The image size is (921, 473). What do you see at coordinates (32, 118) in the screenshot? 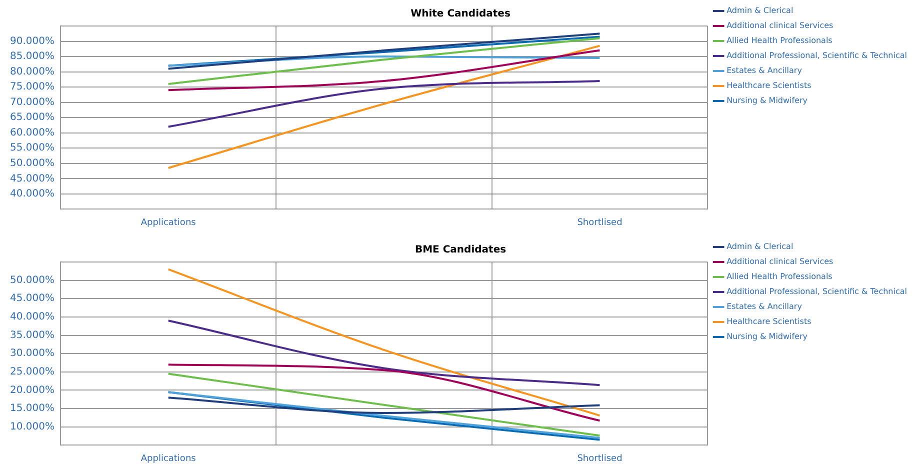
I see `y-tick-label: 65.000%` at bounding box center [32, 118].